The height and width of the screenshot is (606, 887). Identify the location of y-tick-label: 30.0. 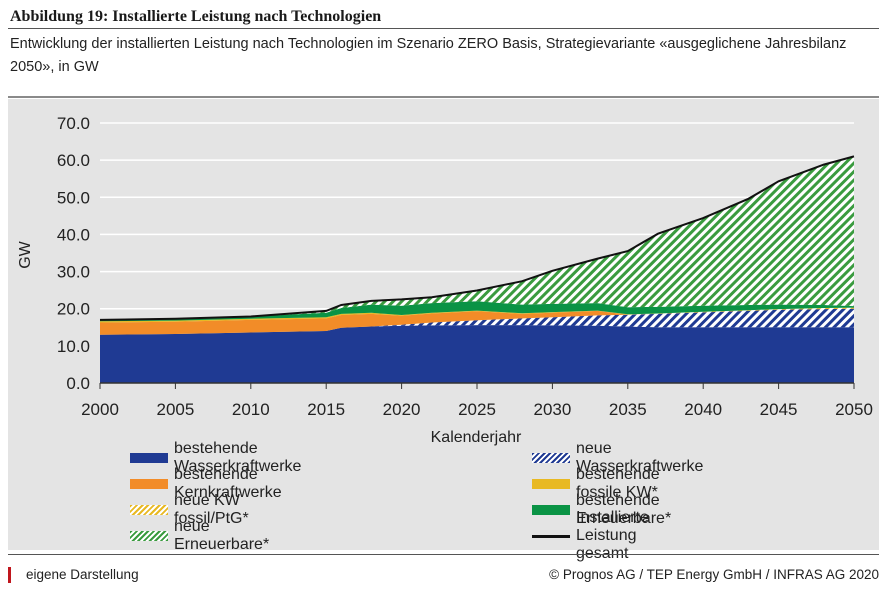
(73, 272).